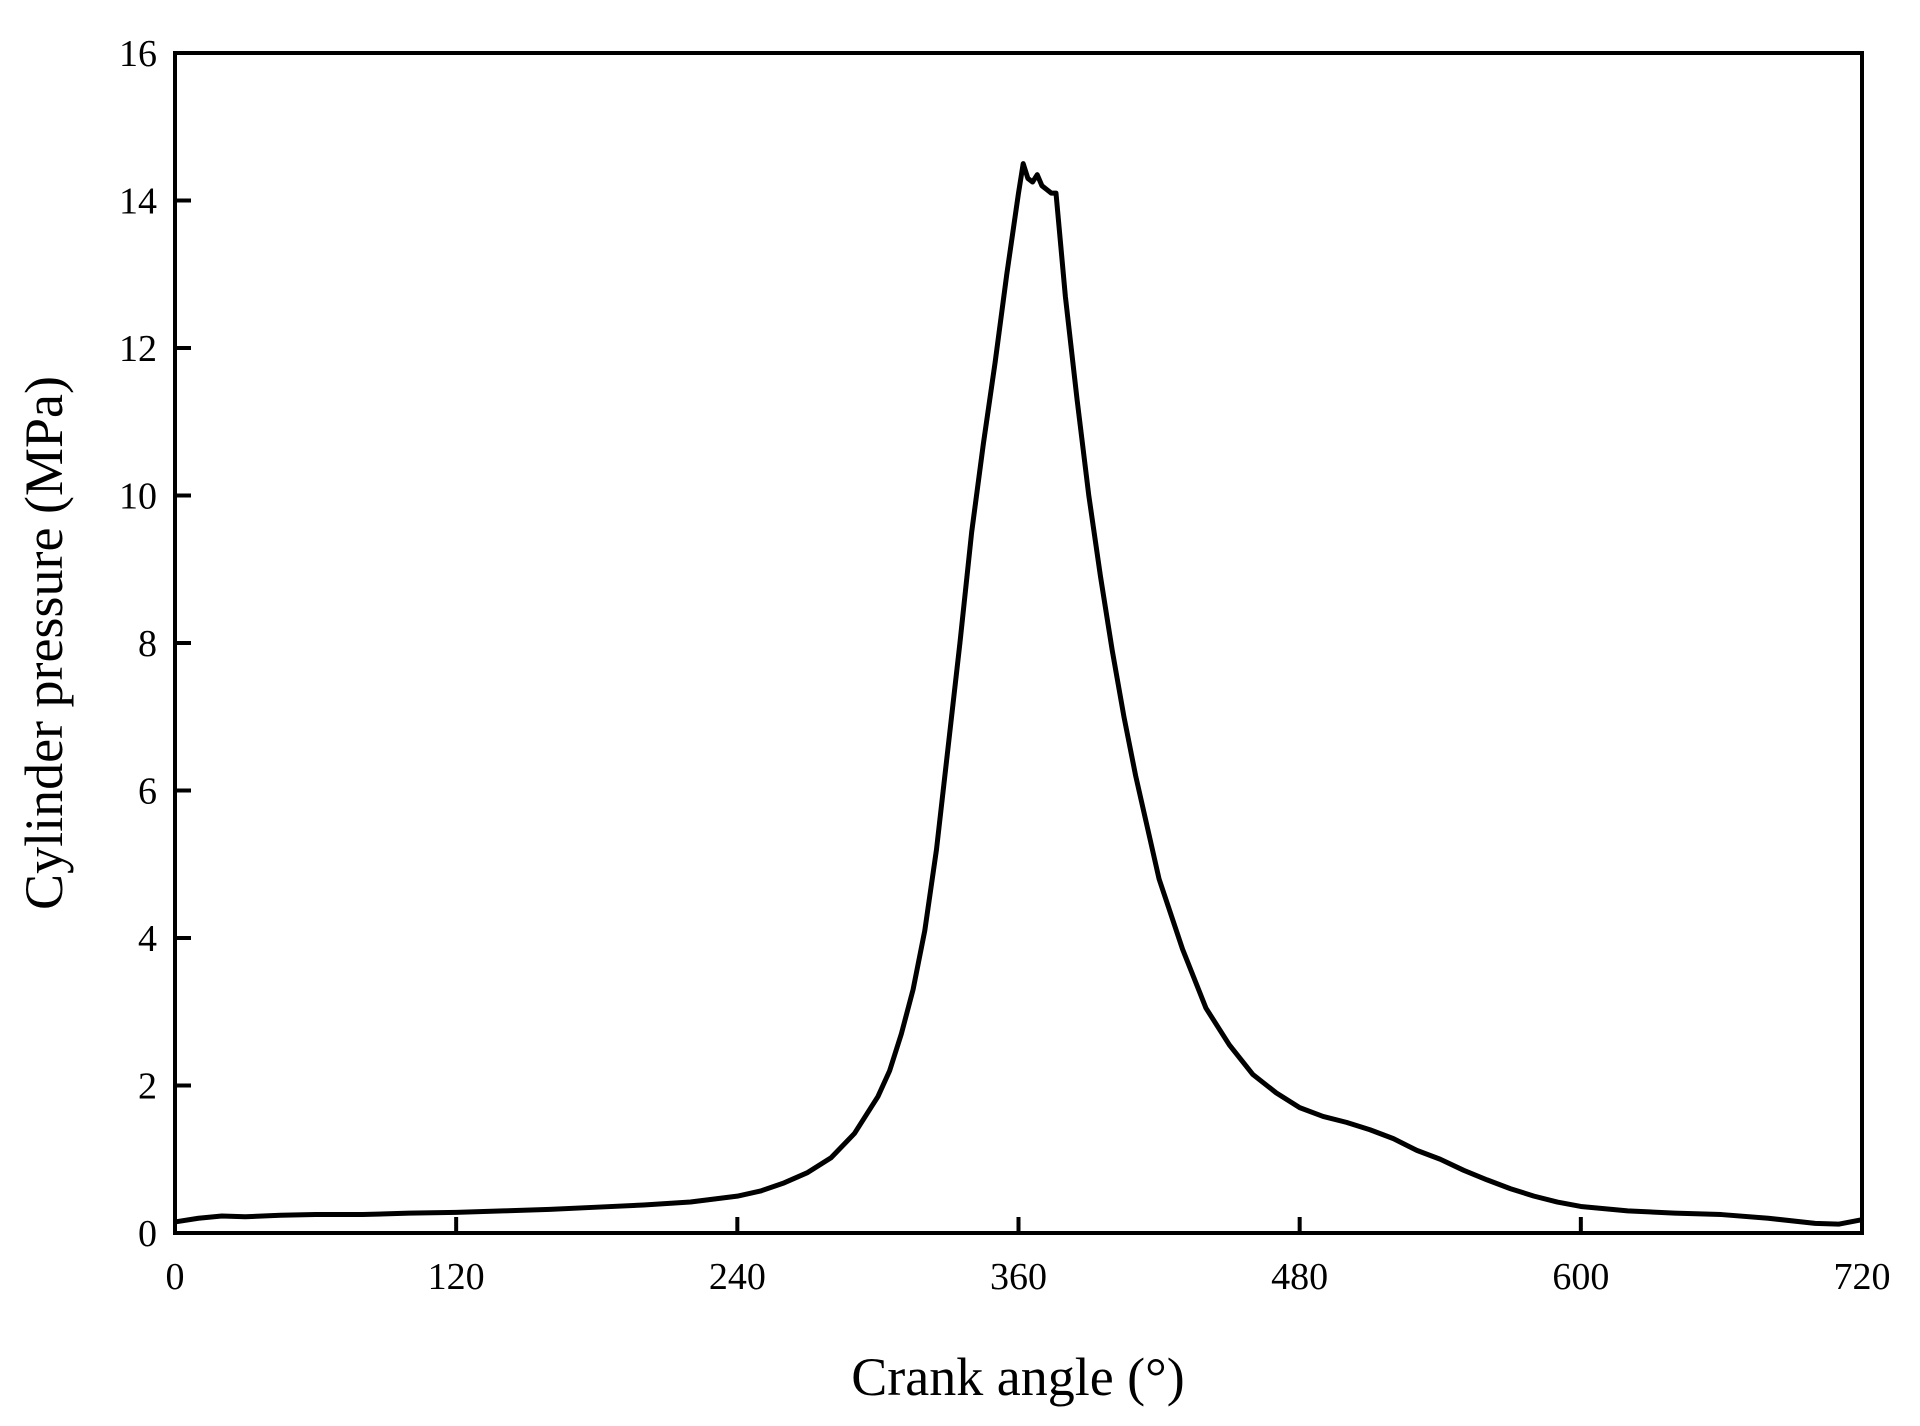  What do you see at coordinates (1862, 1277) in the screenshot?
I see `x-tick-label: 720` at bounding box center [1862, 1277].